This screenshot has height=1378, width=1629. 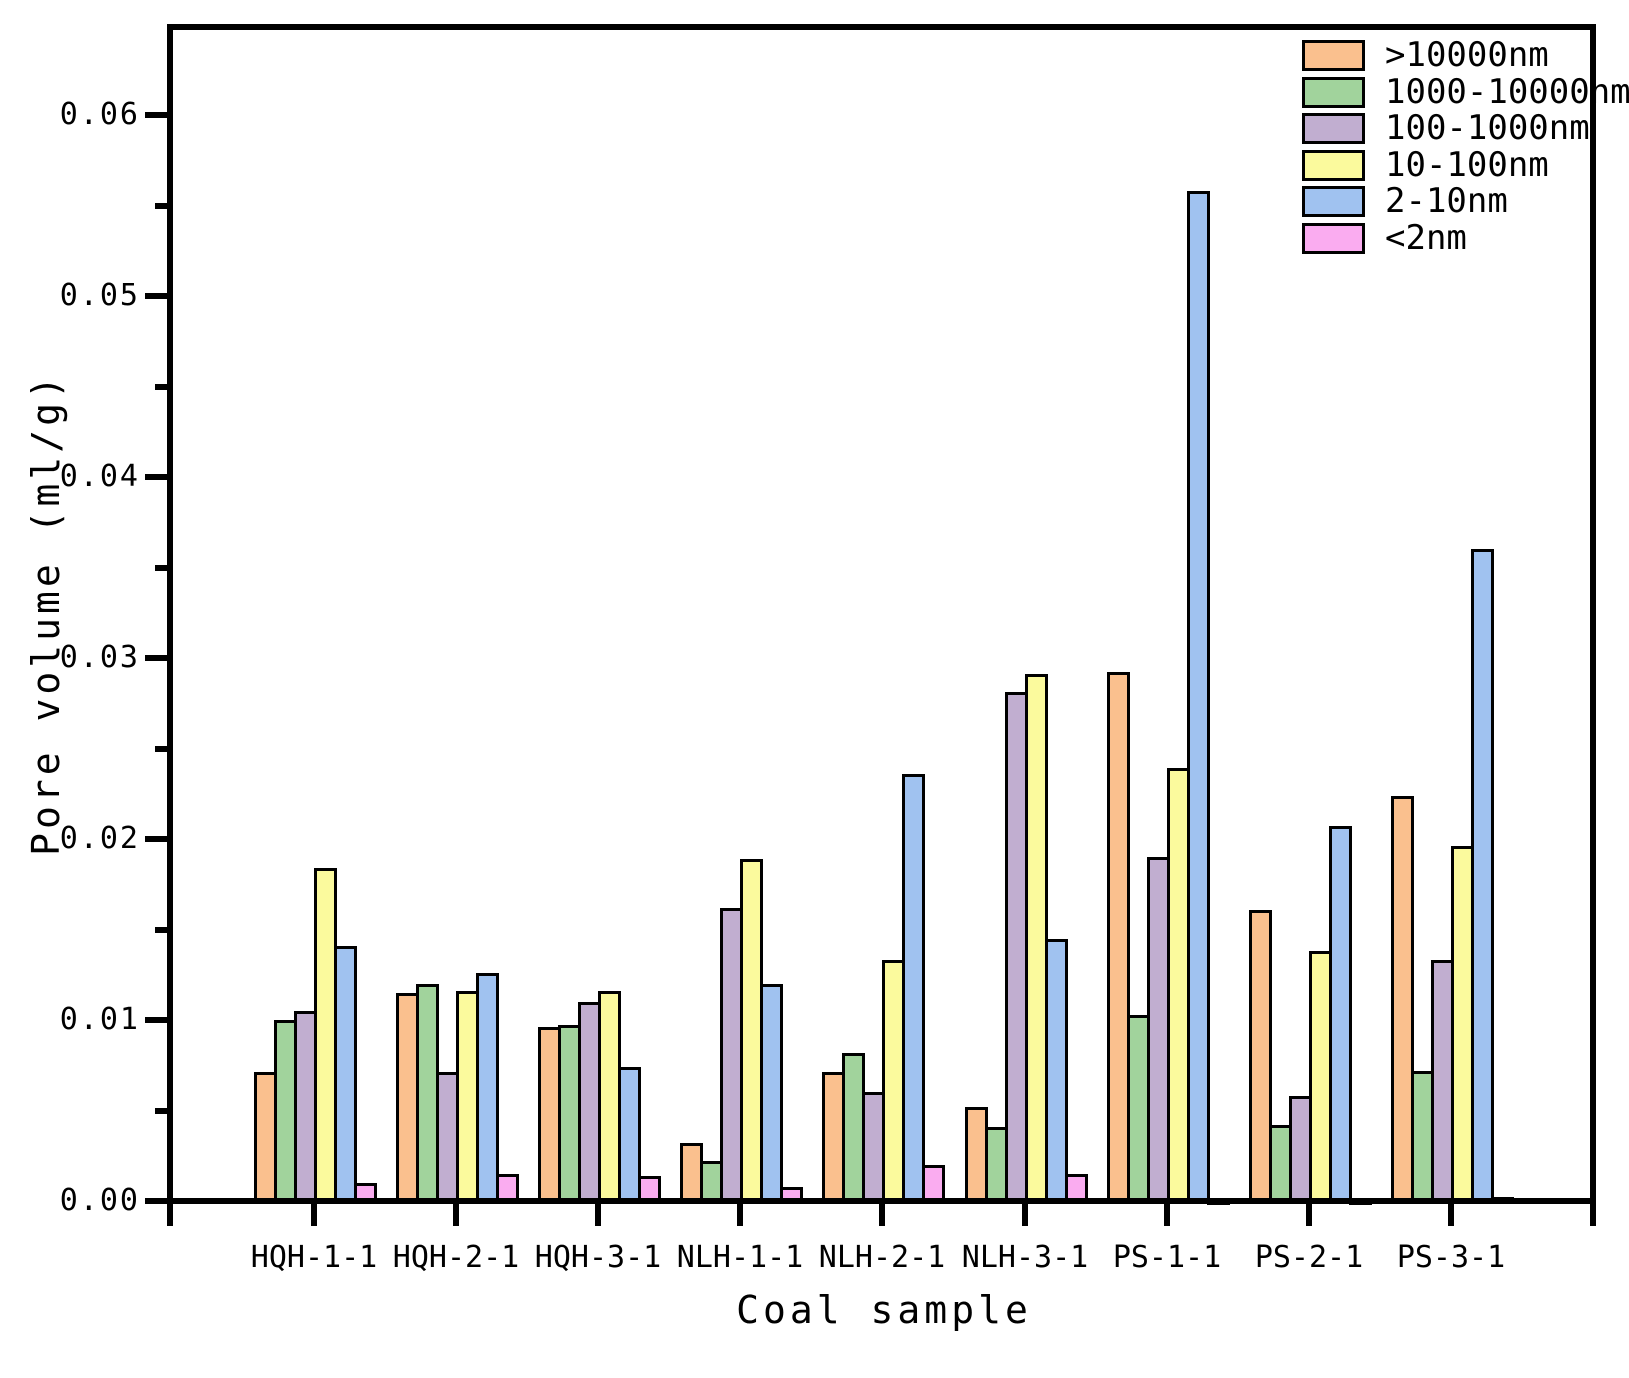 I want to click on x-category-label: PS-2-1, so click(x=1309, y=1257).